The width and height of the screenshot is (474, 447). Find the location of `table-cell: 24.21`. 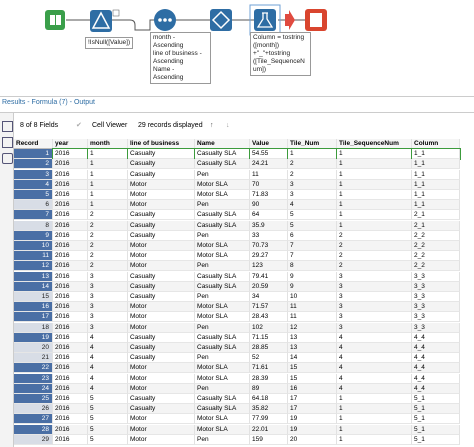

table-cell: 24.21 is located at coordinates (269, 164).